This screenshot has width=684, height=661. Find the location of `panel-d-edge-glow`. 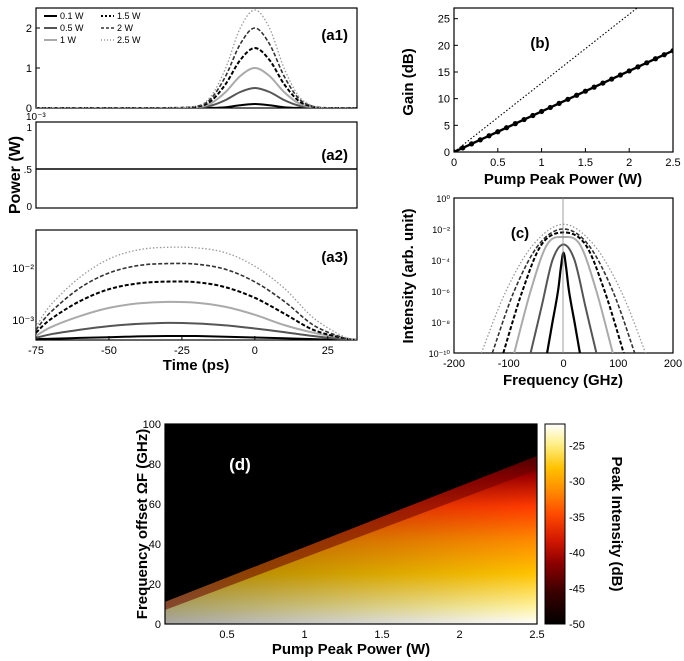

panel-d-edge-glow is located at coordinates (351, 533).